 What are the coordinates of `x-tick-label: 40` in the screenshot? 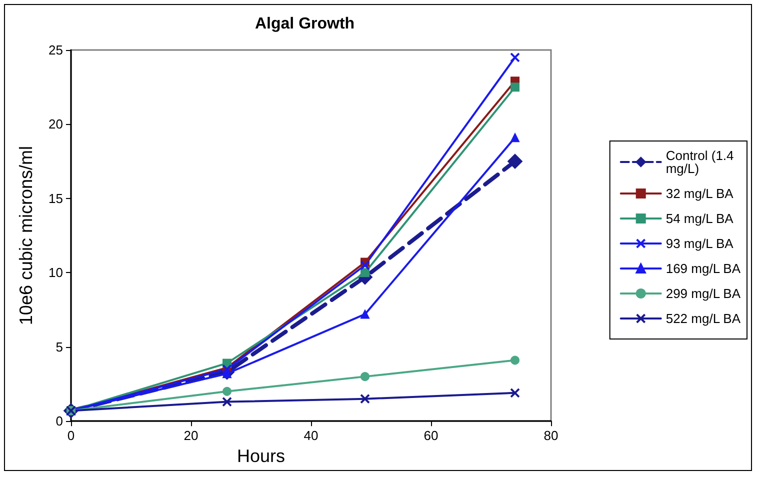 It's located at (311, 436).